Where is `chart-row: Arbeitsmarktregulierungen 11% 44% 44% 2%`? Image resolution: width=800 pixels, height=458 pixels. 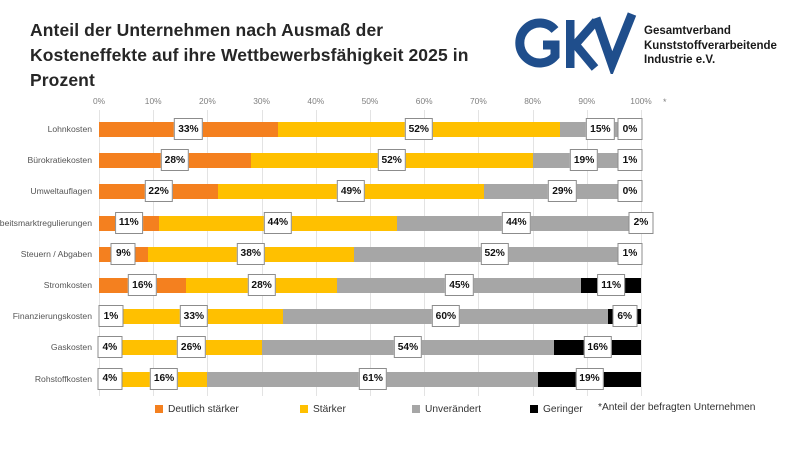 chart-row: Arbeitsmarktregulierungen 11% 44% 44% 2% is located at coordinates (400, 223).